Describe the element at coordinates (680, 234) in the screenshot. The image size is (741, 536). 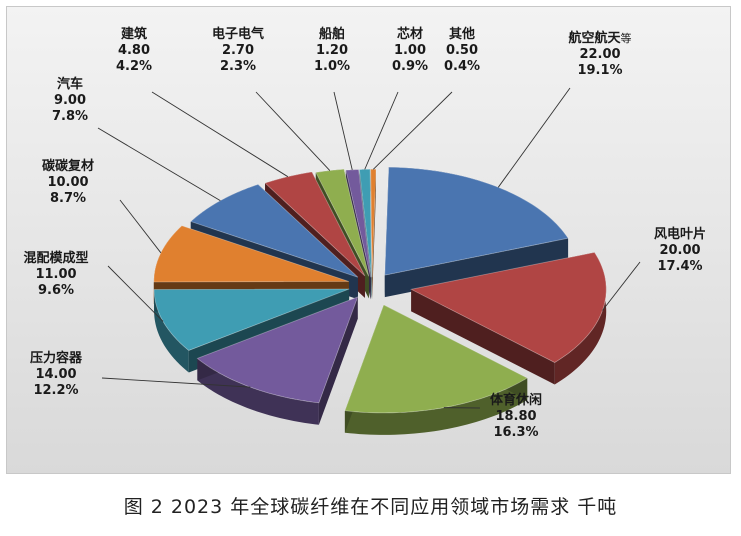
I see `slice-label: 风电叶片` at that location.